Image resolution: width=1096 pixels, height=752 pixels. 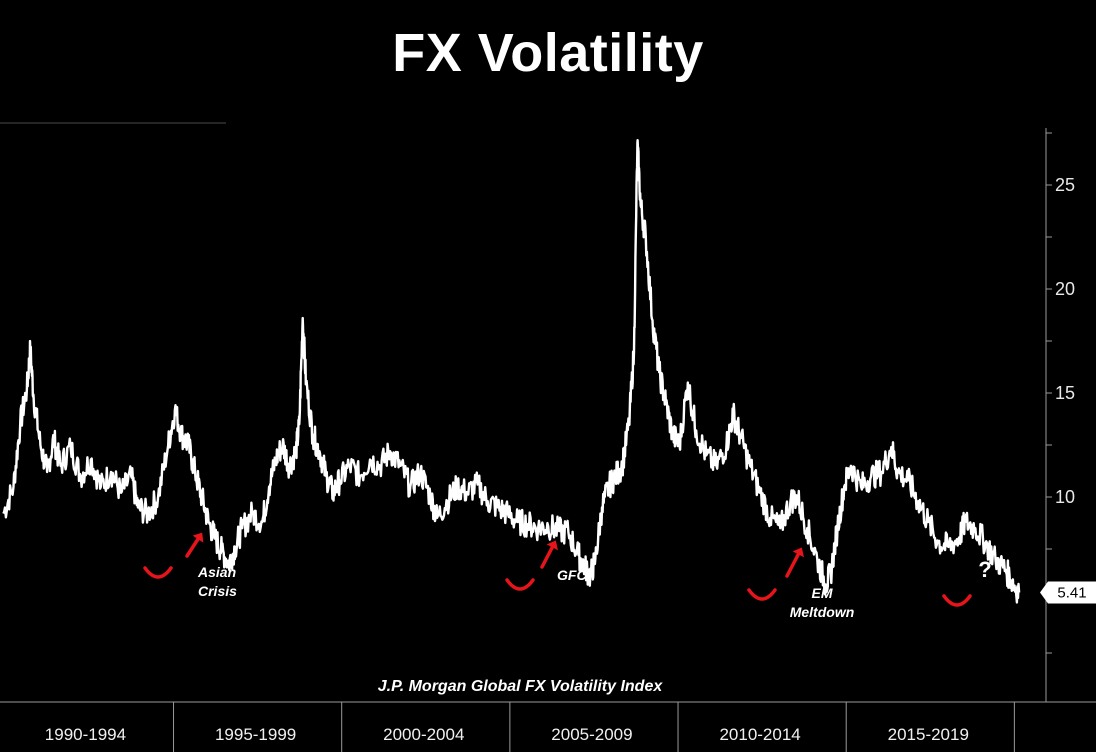 What do you see at coordinates (521, 686) in the screenshot?
I see `source-note: J.P. Morgan Global FX Volatility Index` at bounding box center [521, 686].